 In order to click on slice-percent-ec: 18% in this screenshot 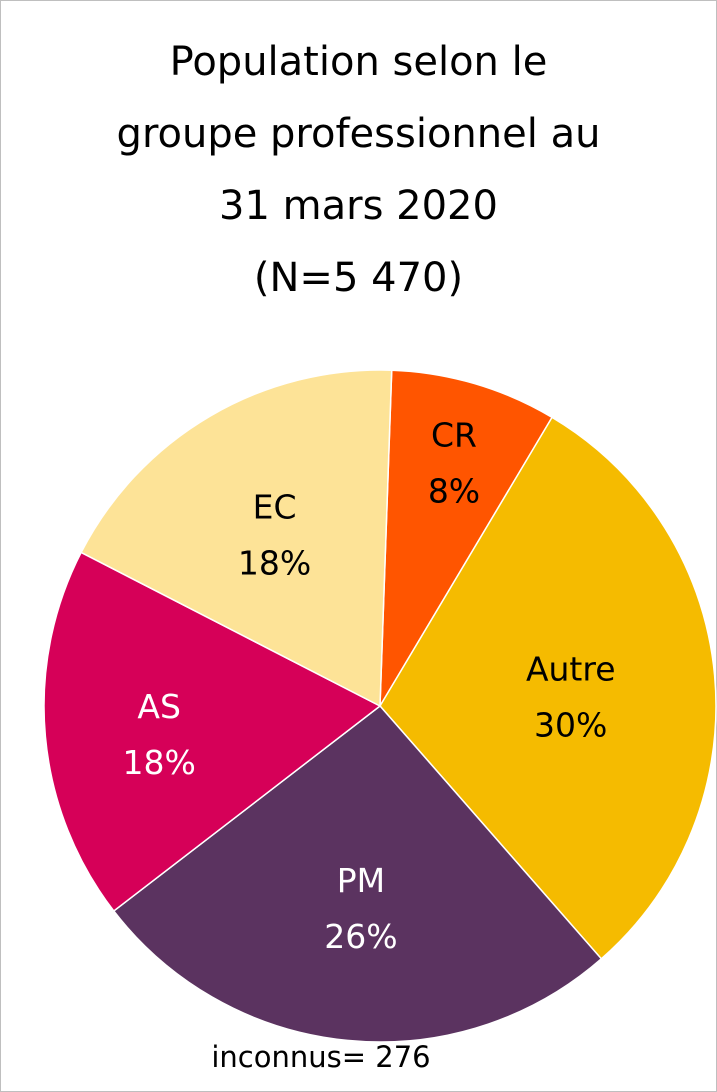, I will do `click(274, 562)`.